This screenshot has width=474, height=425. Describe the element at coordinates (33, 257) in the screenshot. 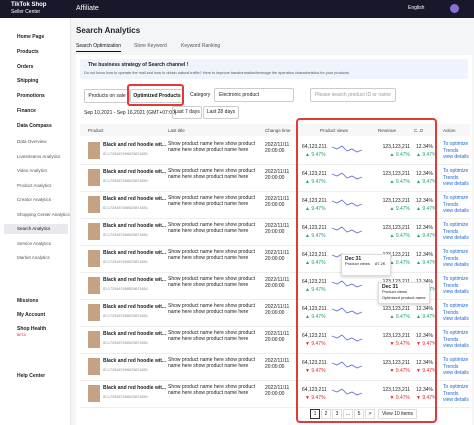

I see `nav-sub-item: Market Analytics` at that location.